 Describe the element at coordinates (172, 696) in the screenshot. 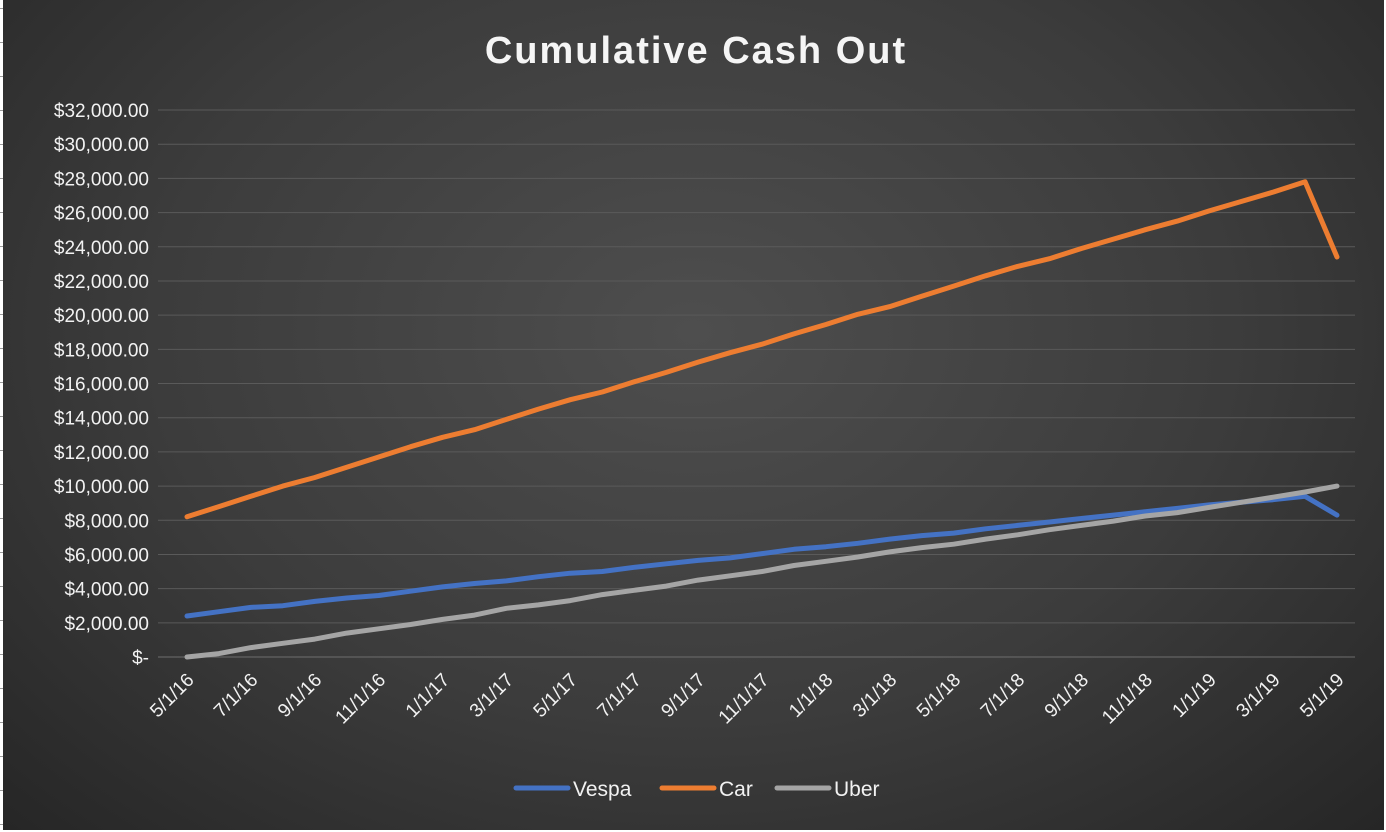

I see `x-tick-label: 5/1/16` at that location.